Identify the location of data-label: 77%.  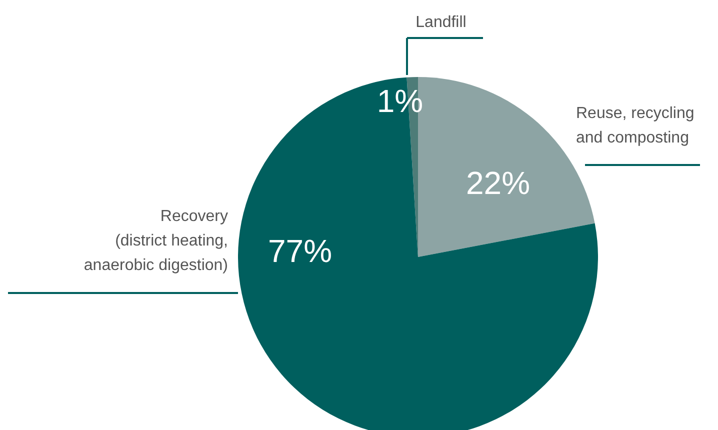
(300, 251).